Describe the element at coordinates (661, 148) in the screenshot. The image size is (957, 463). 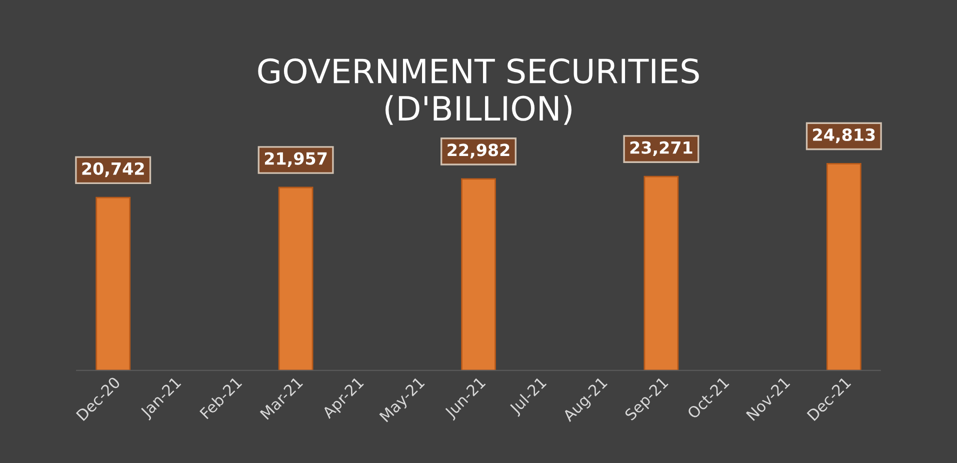
I see `data-label: 23,271` at that location.